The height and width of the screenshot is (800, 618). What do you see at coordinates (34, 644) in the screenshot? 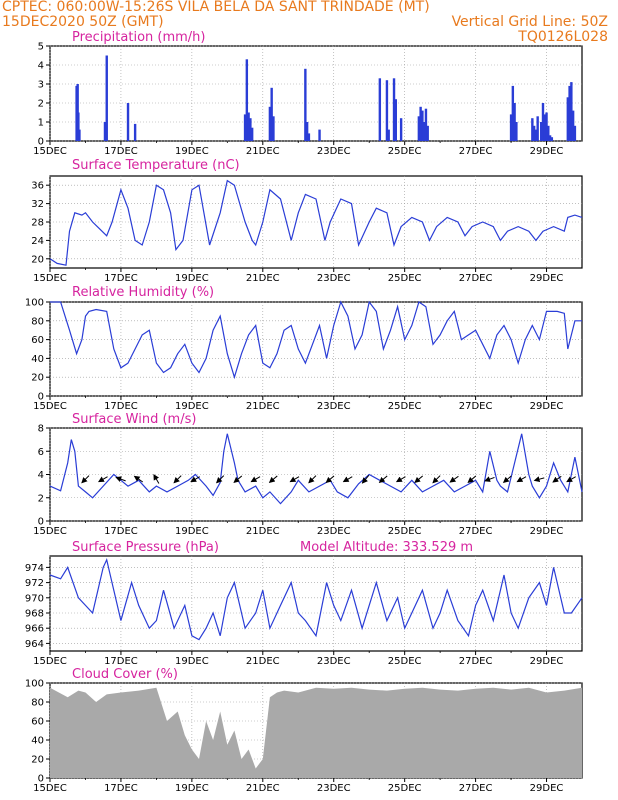
I see `y-tick-label: 964` at bounding box center [34, 644].